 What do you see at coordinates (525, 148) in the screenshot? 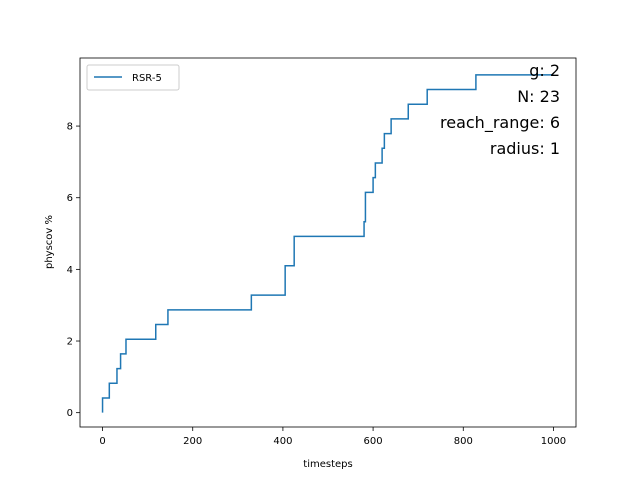
I see `annotation-radius: radius: 1` at bounding box center [525, 148].